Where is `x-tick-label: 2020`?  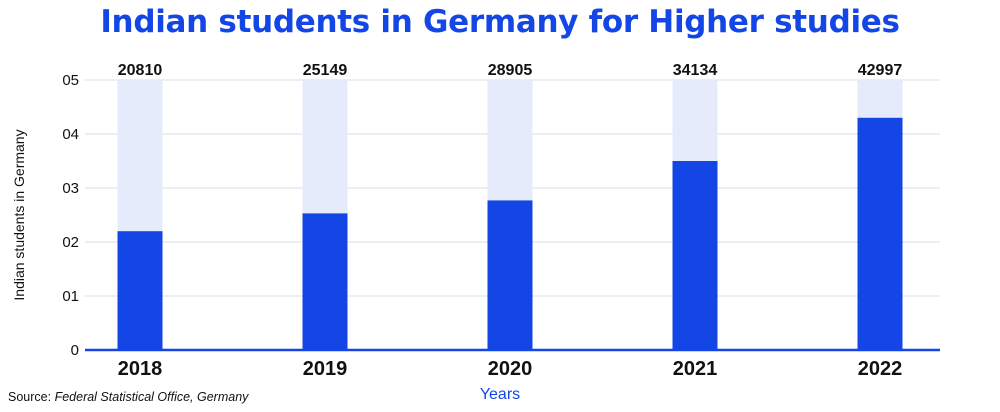 x-tick-label: 2020 is located at coordinates (510, 369).